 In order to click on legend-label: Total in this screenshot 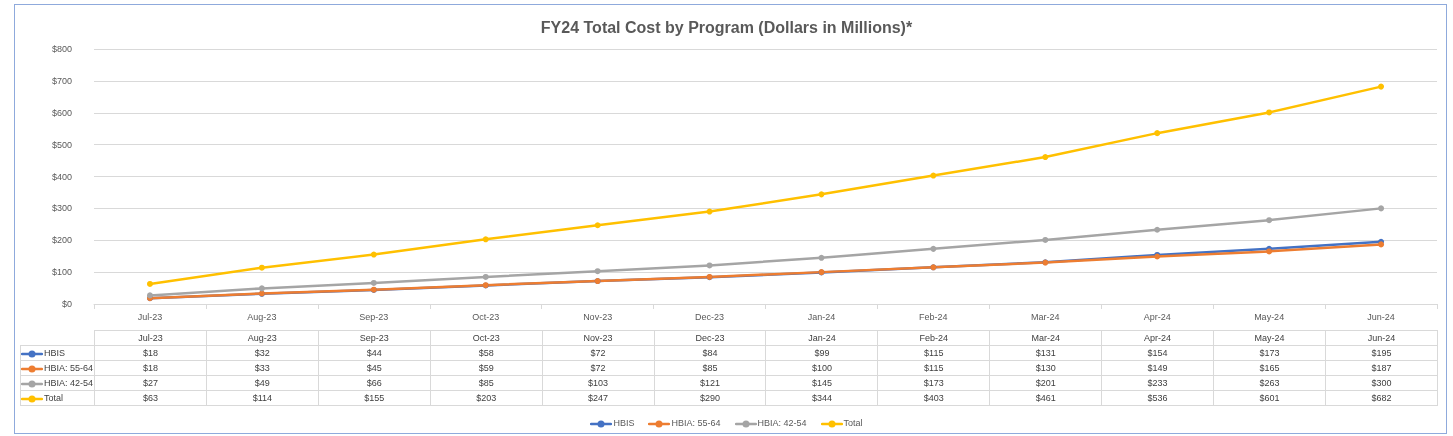, I will do `click(853, 423)`.